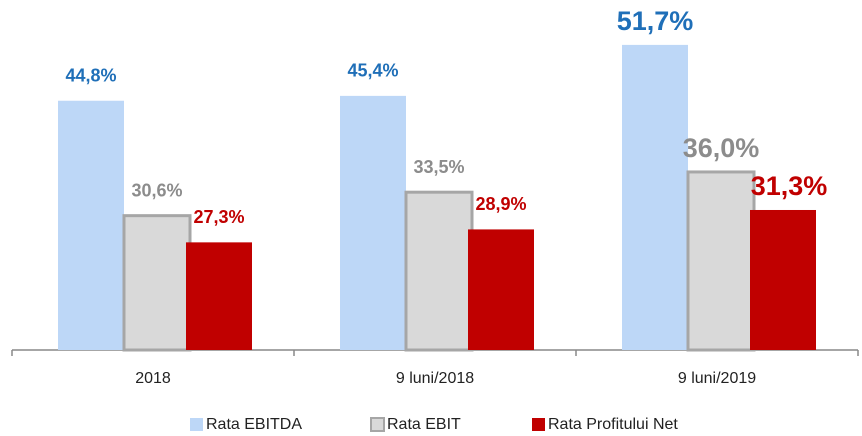  Describe the element at coordinates (655, 21) in the screenshot. I see `value-label: 51,7%` at that location.